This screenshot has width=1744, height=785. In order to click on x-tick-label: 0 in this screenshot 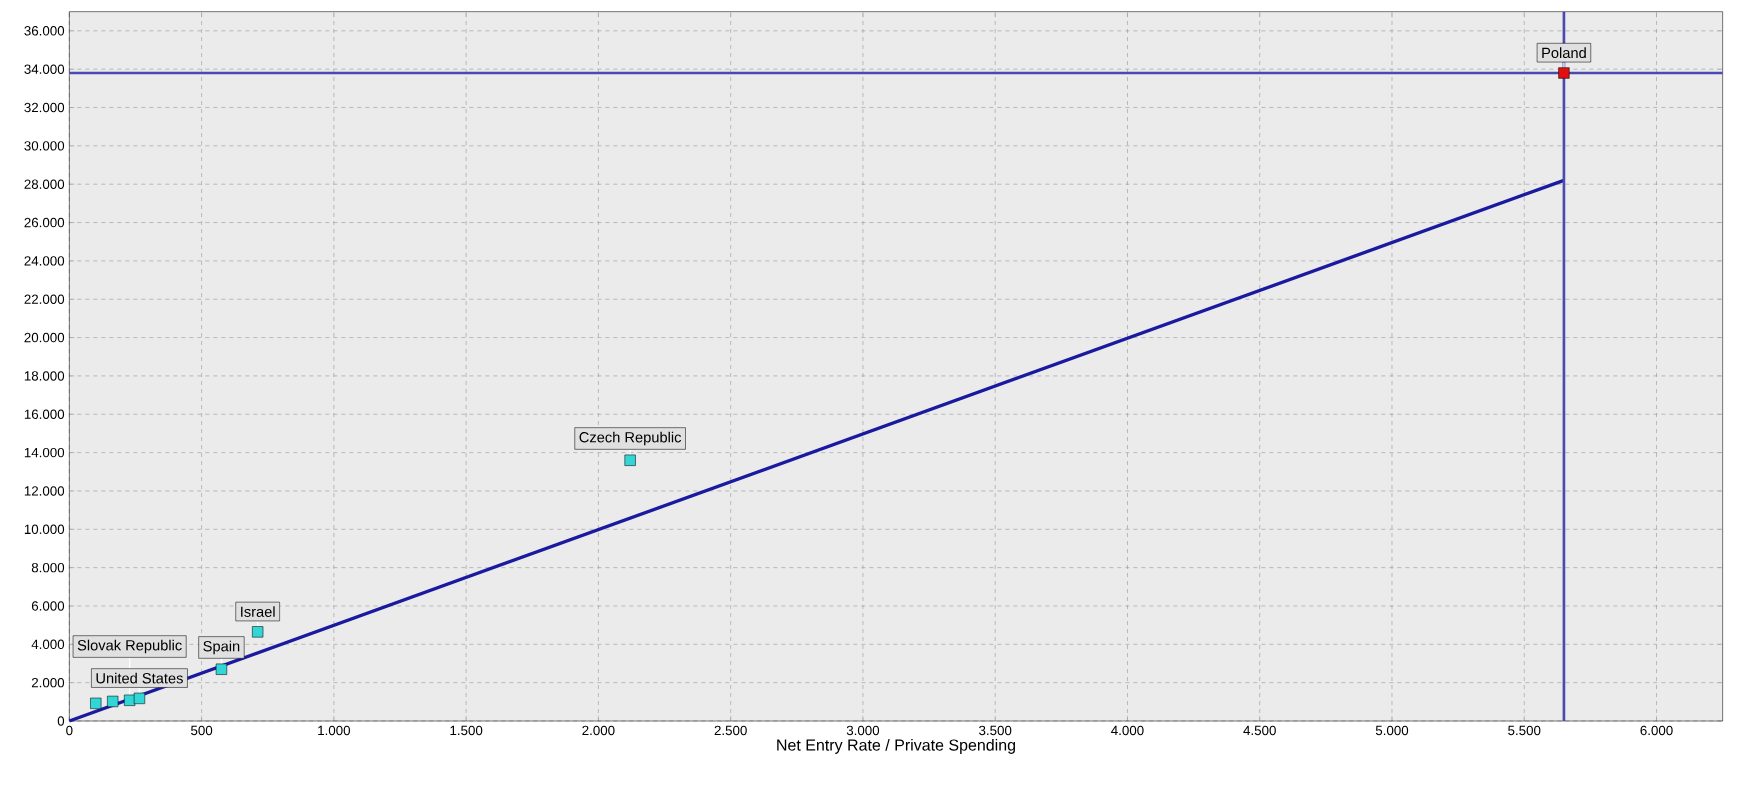, I will do `click(69, 730)`.